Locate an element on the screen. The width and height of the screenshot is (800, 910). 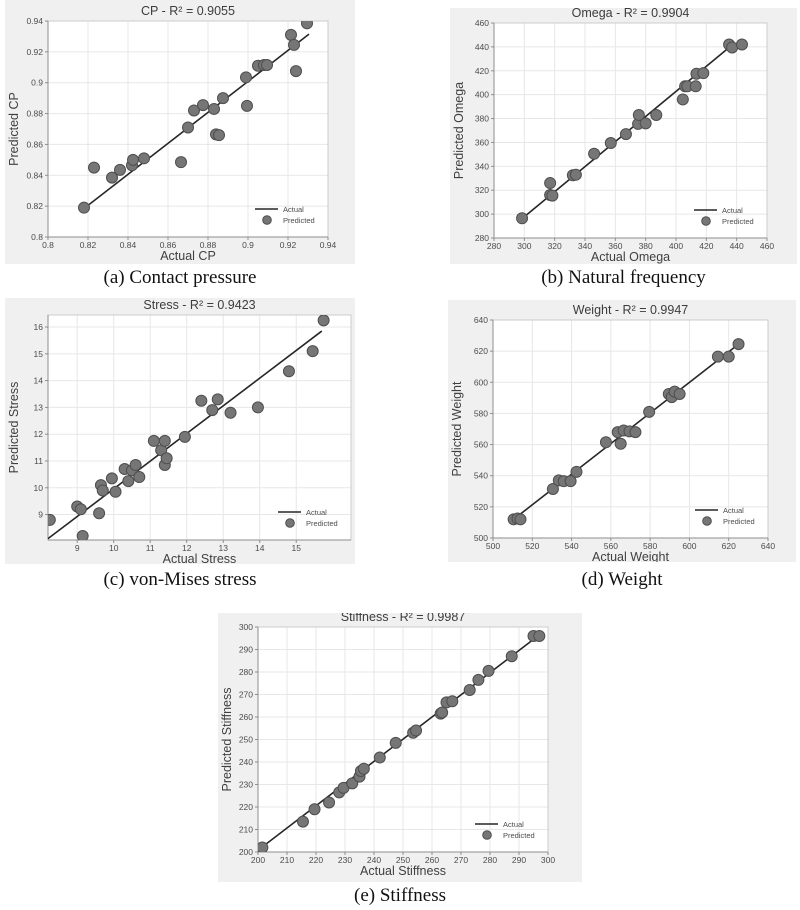
x-axis-label: Actual Omega is located at coordinates (630, 257).